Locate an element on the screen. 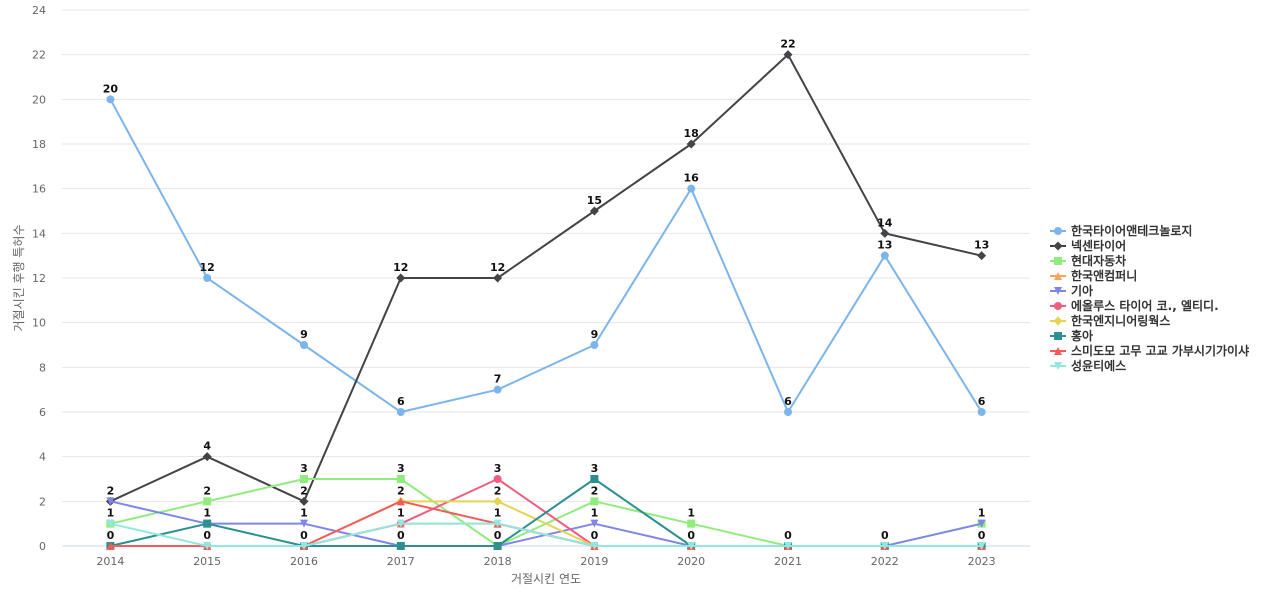 The image size is (1280, 600). x-axis-title: 거절시킨 연도 is located at coordinates (546, 579).